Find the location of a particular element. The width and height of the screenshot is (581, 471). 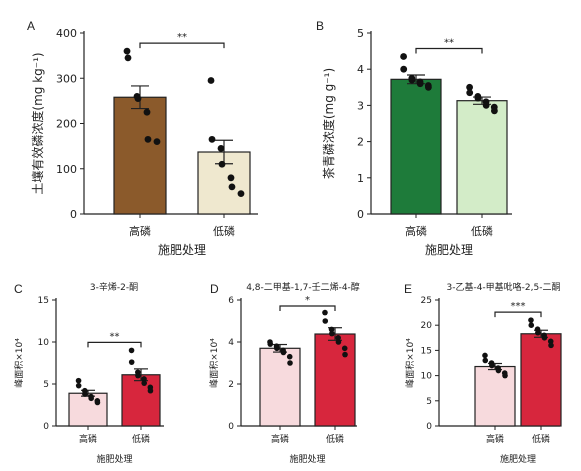

y-tick-label: 3 is located at coordinates (360, 105).